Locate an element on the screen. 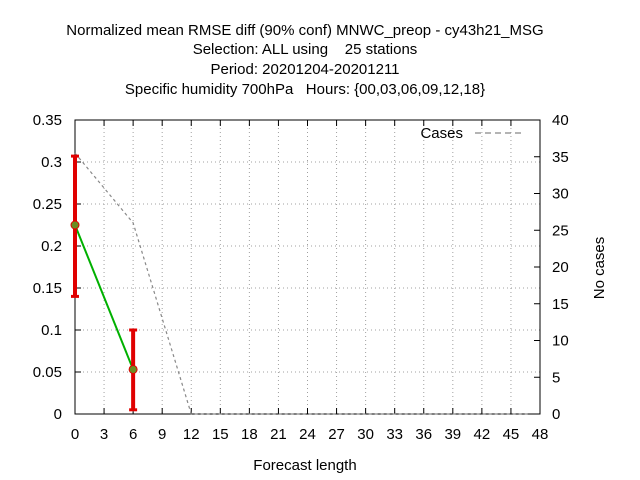  x-tick-label: 21 is located at coordinates (278, 434).